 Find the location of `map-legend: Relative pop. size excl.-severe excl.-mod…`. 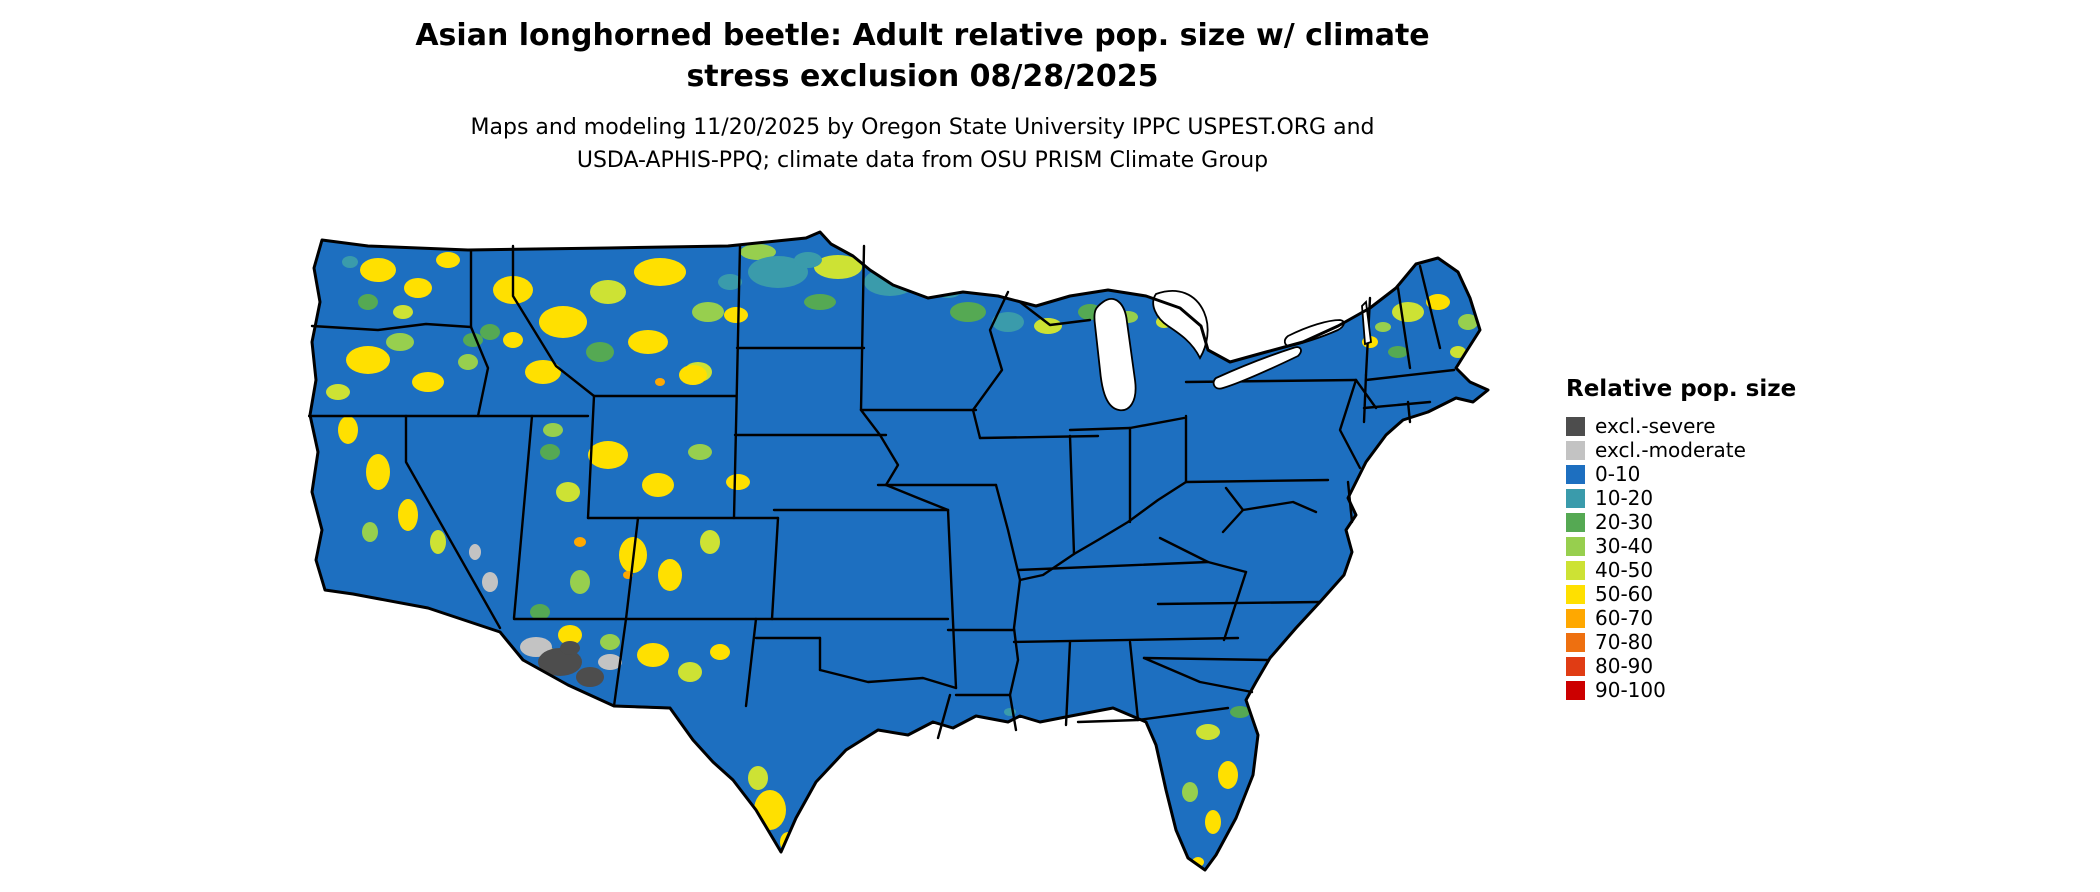

map-legend: Relative pop. size excl.-severe excl.-mod… is located at coordinates (1731, 539).